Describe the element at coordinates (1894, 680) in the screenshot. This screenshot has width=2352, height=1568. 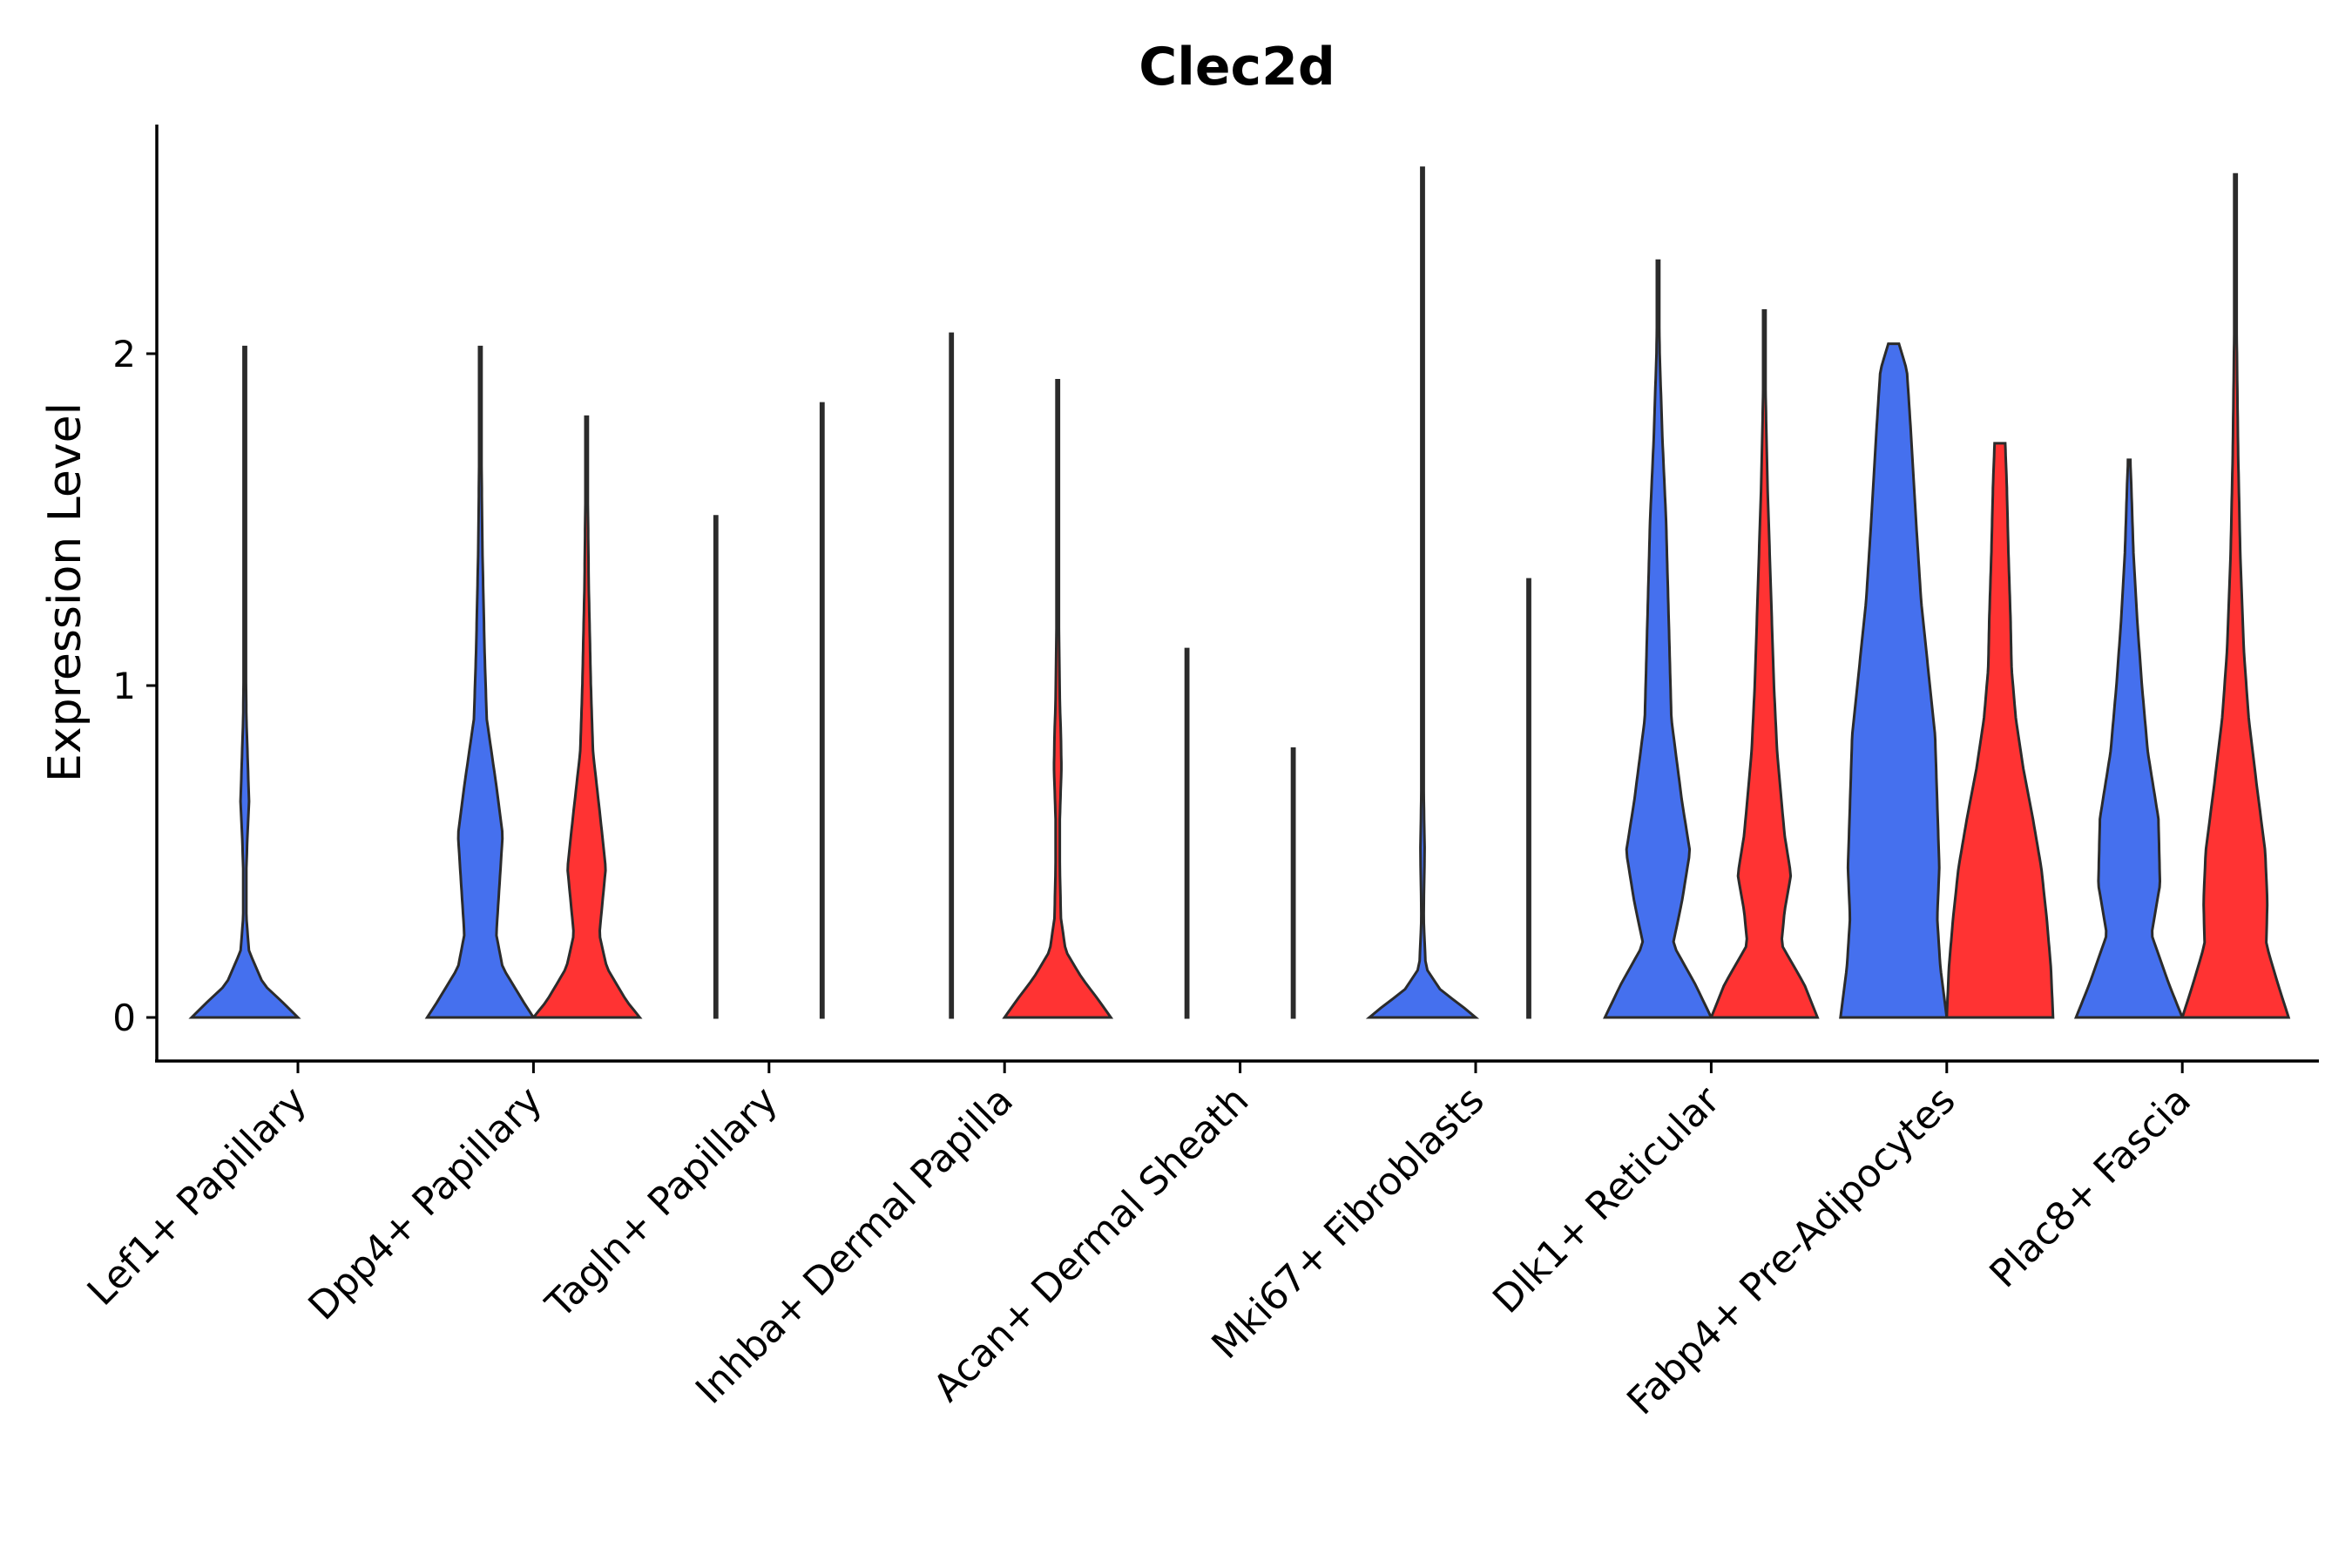
I see `violin-blue-fabp4-pre-adipocytes` at that location.